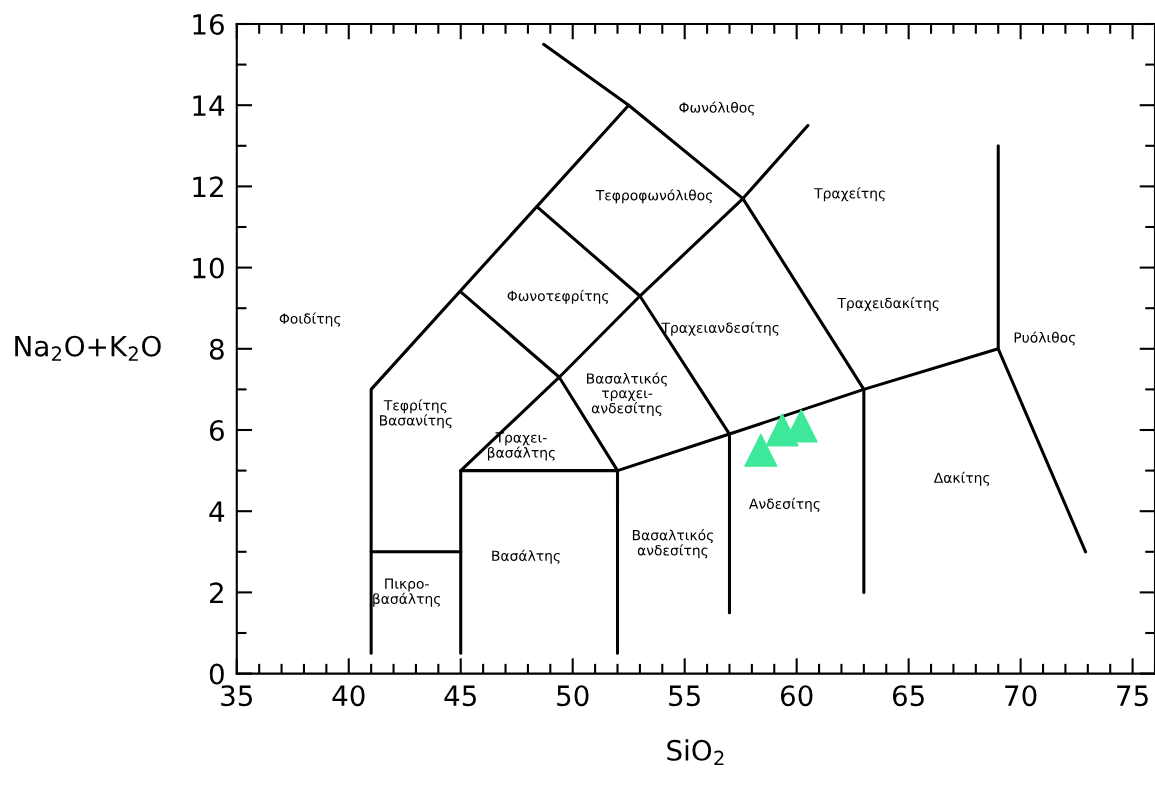 This screenshot has height=800, width=1155. I want to click on x-tick-label: 65, so click(908, 696).